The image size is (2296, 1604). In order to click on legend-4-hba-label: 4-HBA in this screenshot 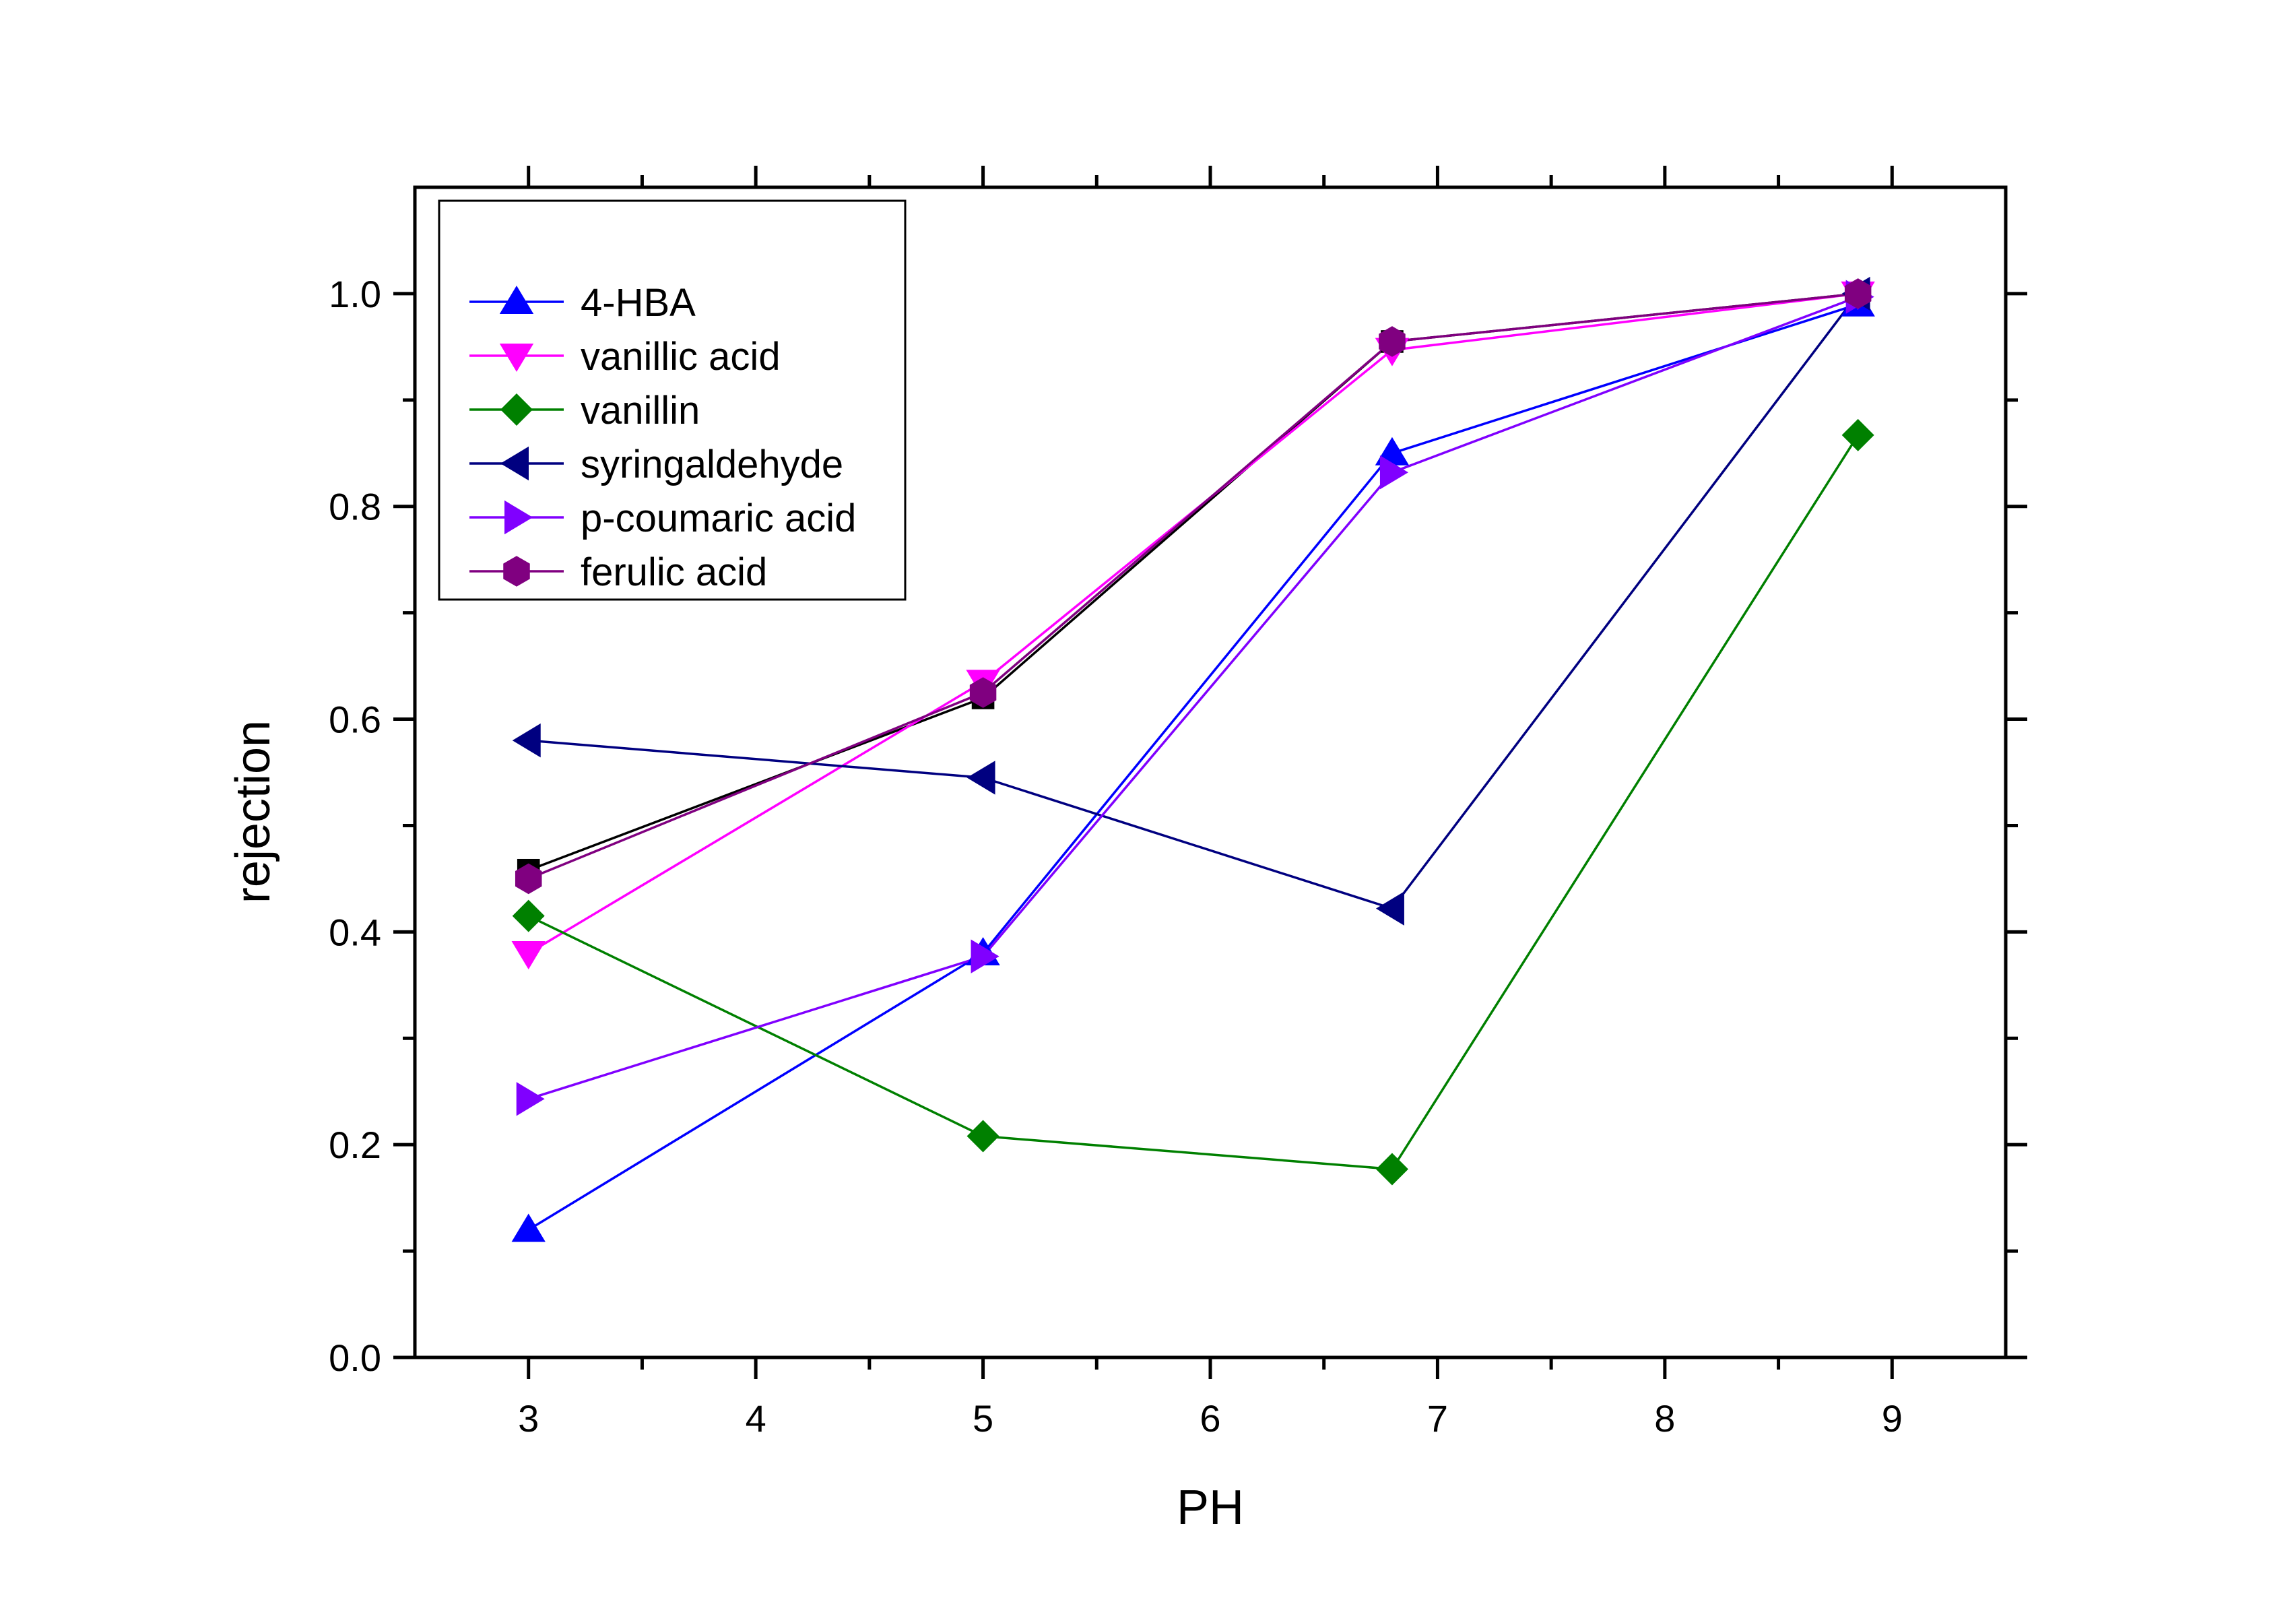, I will do `click(638, 303)`.